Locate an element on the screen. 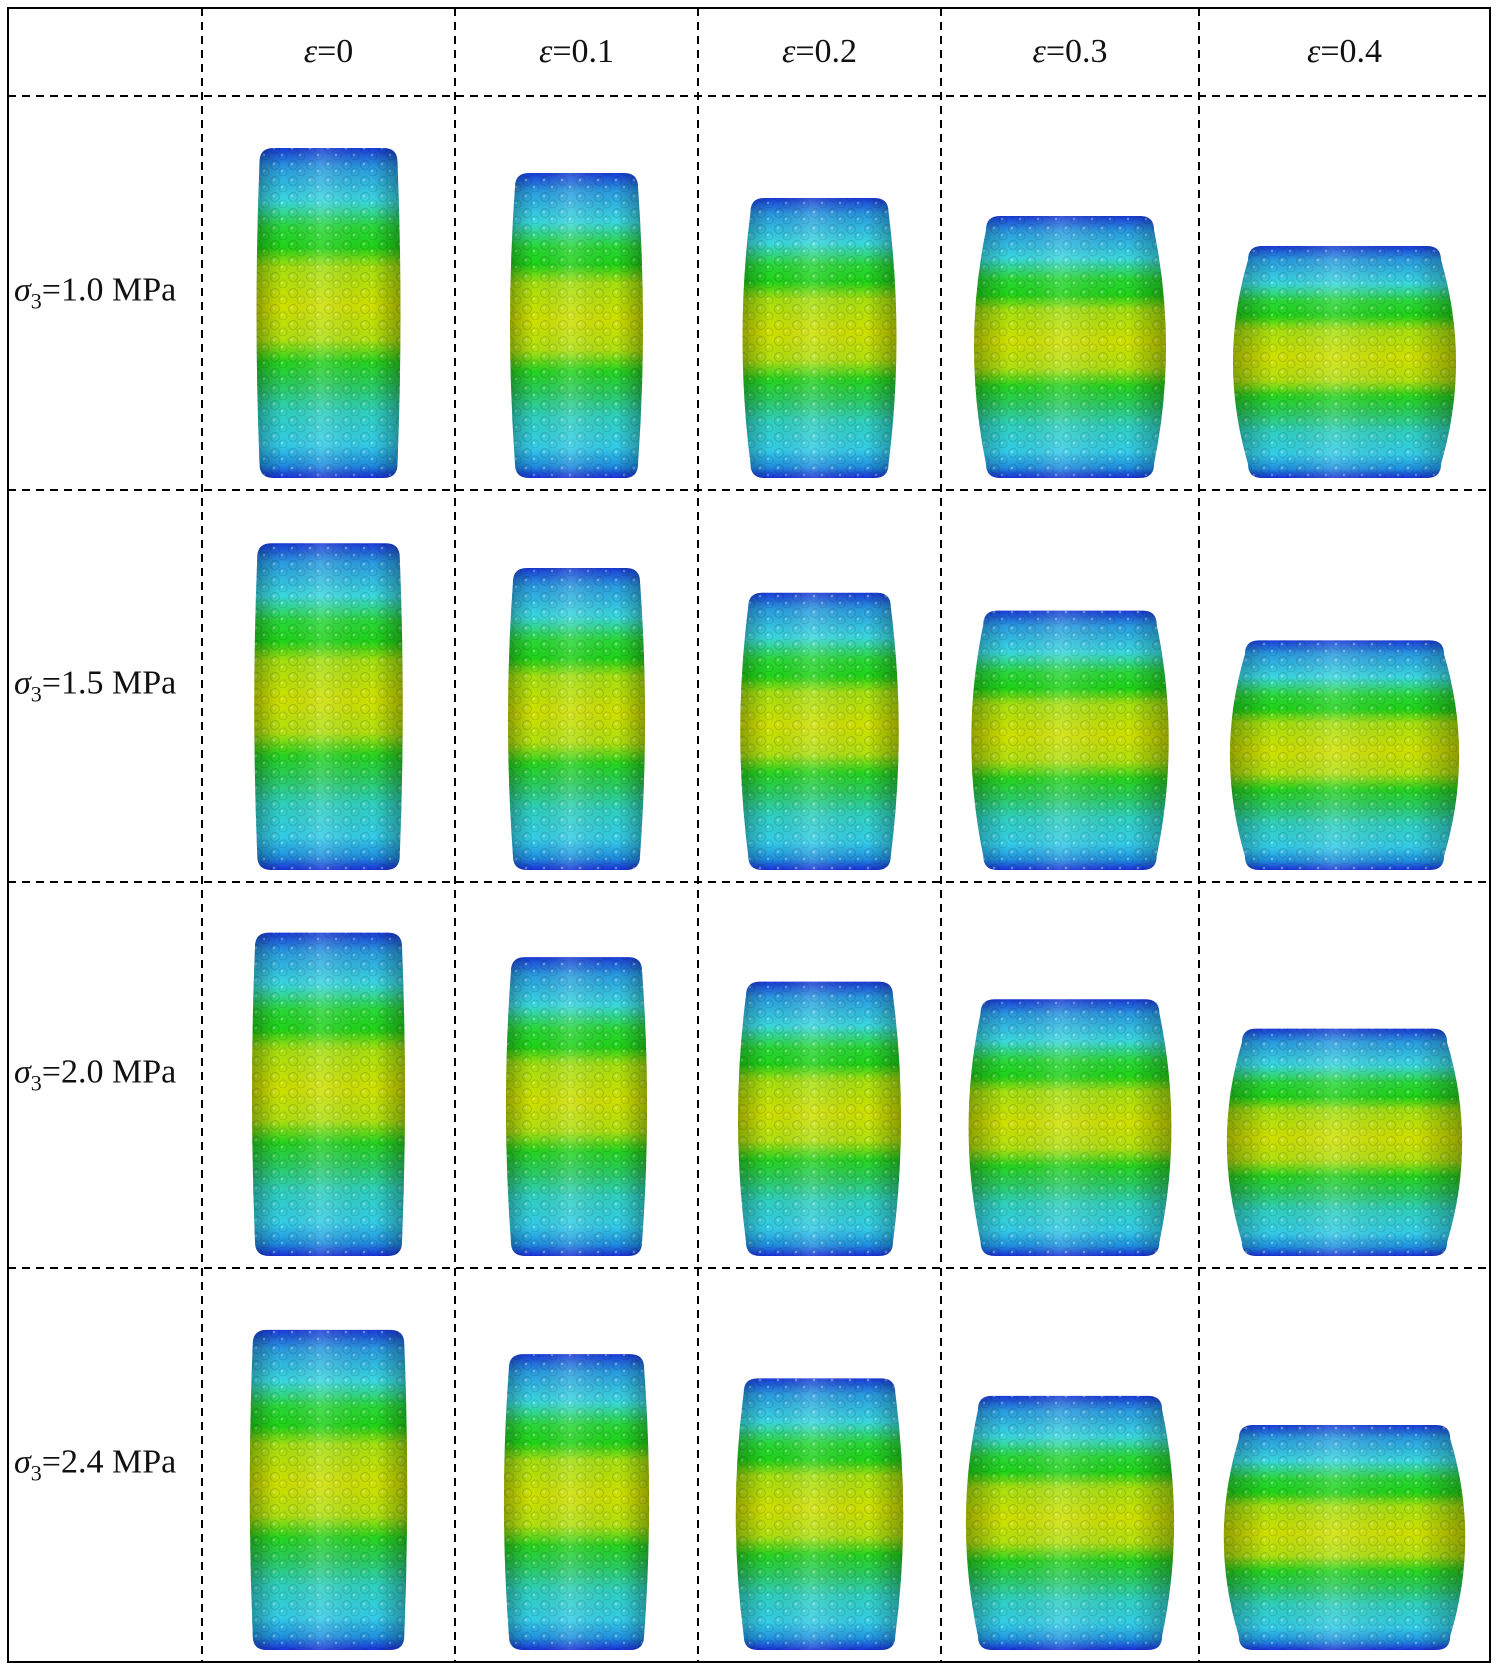  column-header: ε=0.1 is located at coordinates (576, 52).